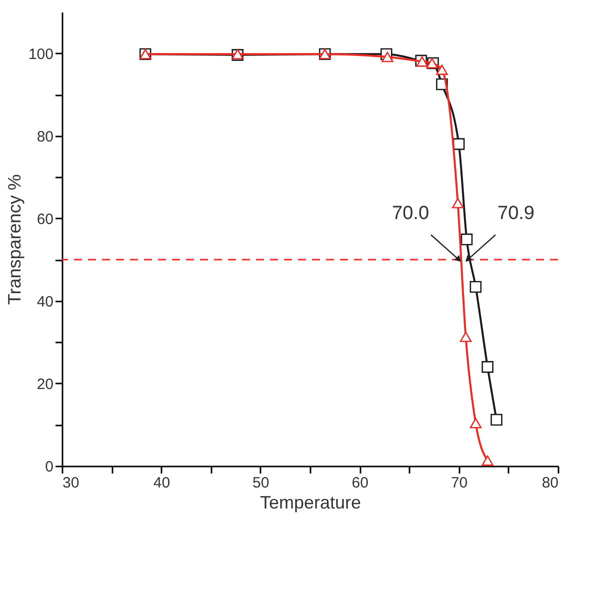 The image size is (590, 592). What do you see at coordinates (161, 483) in the screenshot?
I see `x-tick-label: 40` at bounding box center [161, 483].